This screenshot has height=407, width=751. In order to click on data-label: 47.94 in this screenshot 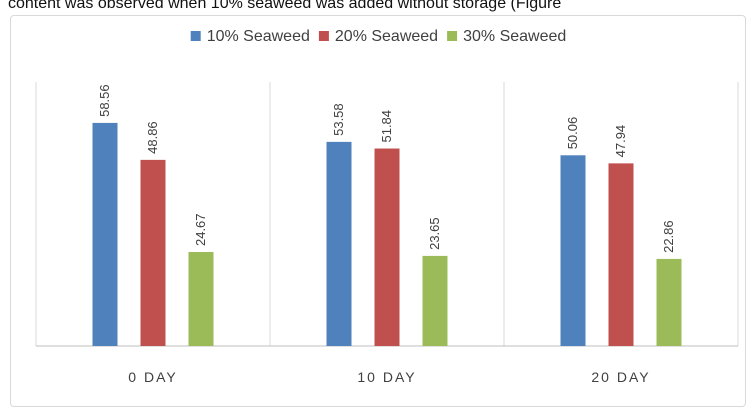, I will do `click(620, 141)`.